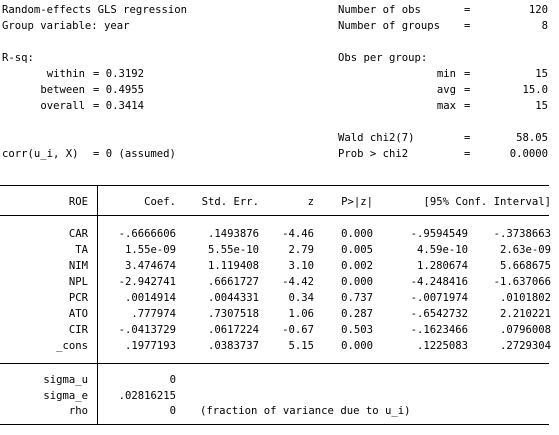 The image size is (559, 435). I want to click on row-z: -0.67, so click(298, 330).